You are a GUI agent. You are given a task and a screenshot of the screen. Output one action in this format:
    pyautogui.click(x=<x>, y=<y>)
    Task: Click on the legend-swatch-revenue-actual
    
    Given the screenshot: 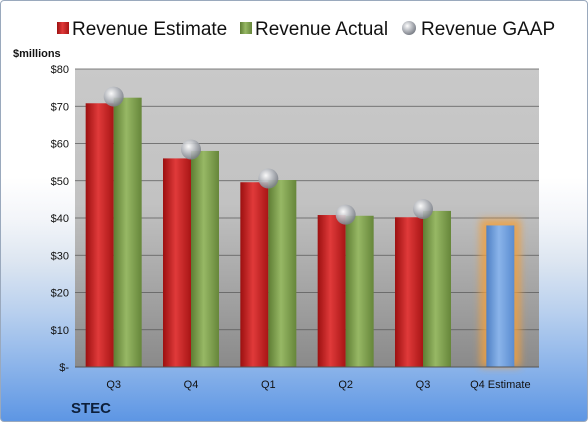 What is the action you would take?
    pyautogui.click(x=246, y=28)
    